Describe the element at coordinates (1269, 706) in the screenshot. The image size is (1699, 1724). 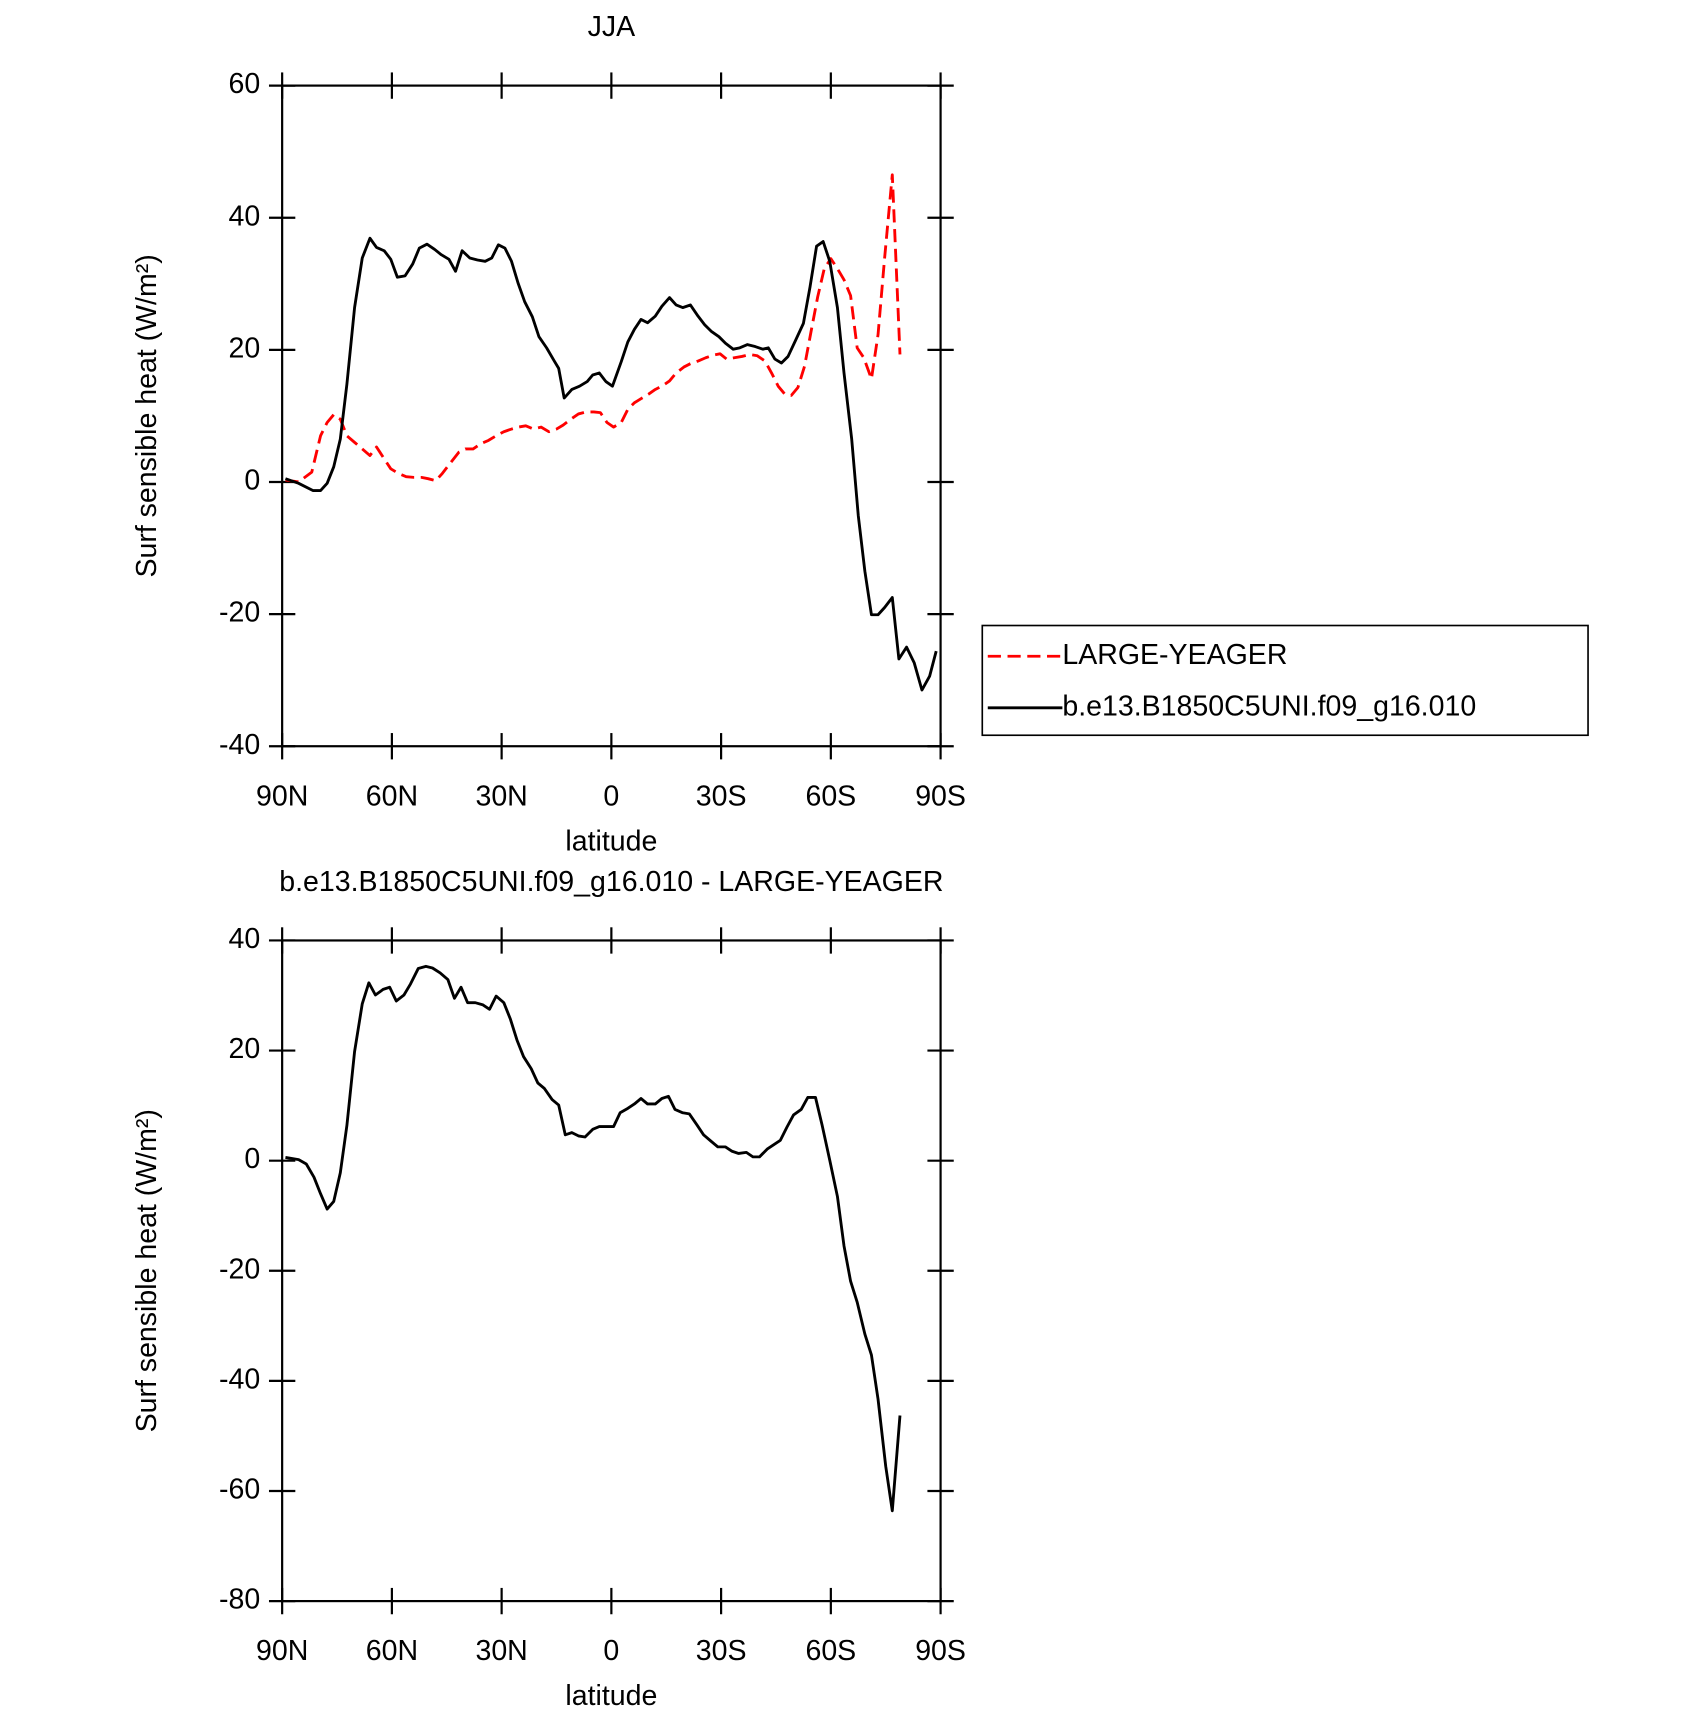
I see `legend-label: b.e13.B1850C5UNI.f09_g16.010` at that location.